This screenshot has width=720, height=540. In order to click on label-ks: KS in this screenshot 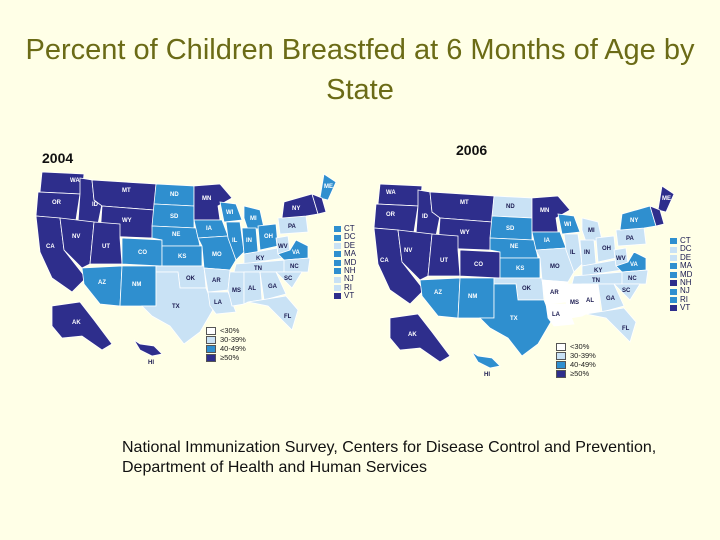, I will do `click(182, 257)`.